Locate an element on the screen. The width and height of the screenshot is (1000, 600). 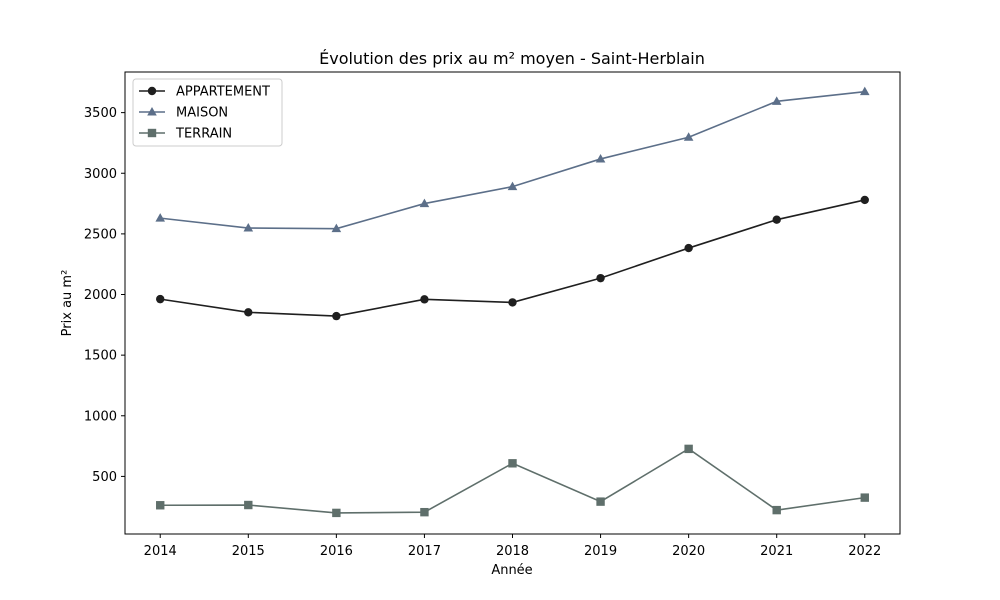
legend-marker-terrain is located at coordinates (152, 133).